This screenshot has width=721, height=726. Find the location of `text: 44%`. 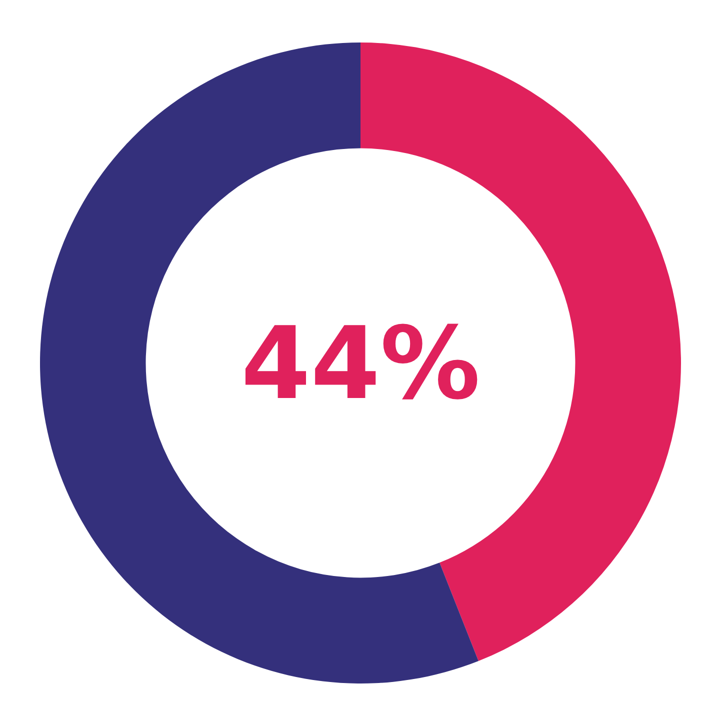

text: 44% is located at coordinates (360, 363).